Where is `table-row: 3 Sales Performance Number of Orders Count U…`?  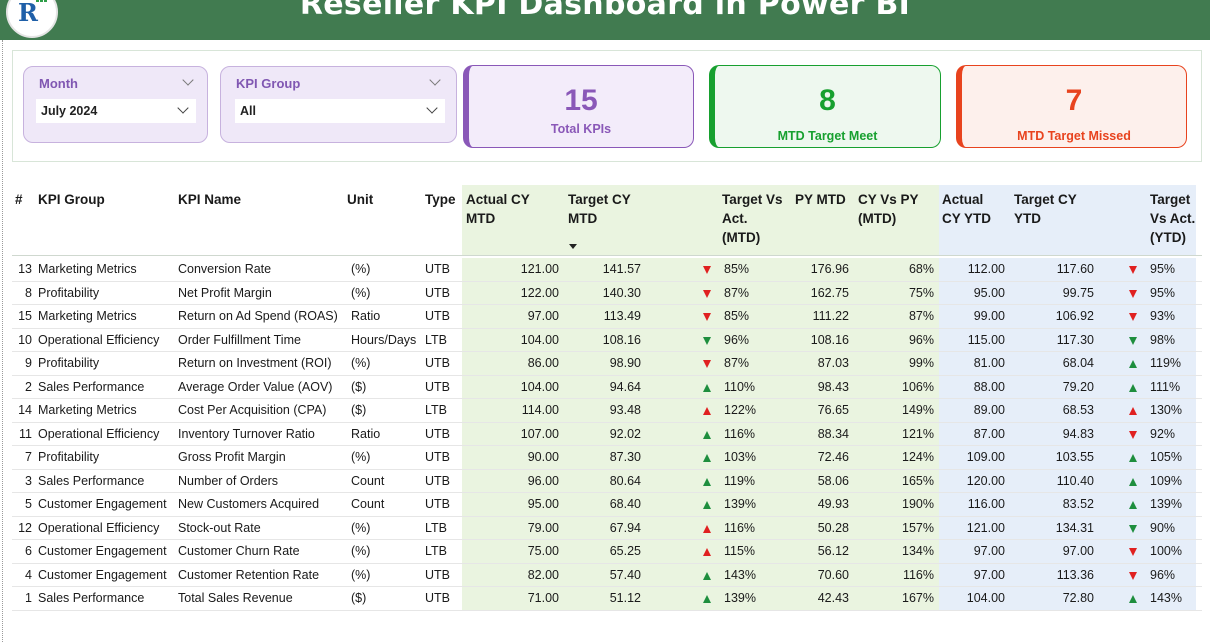 table-row: 3 Sales Performance Number of Orders Count U… is located at coordinates (607, 481).